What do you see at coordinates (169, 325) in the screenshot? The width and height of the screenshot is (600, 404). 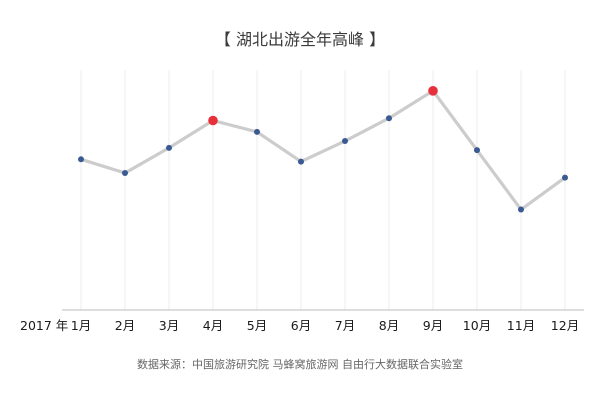 I see `x-tick-label-3: 3月` at bounding box center [169, 325].